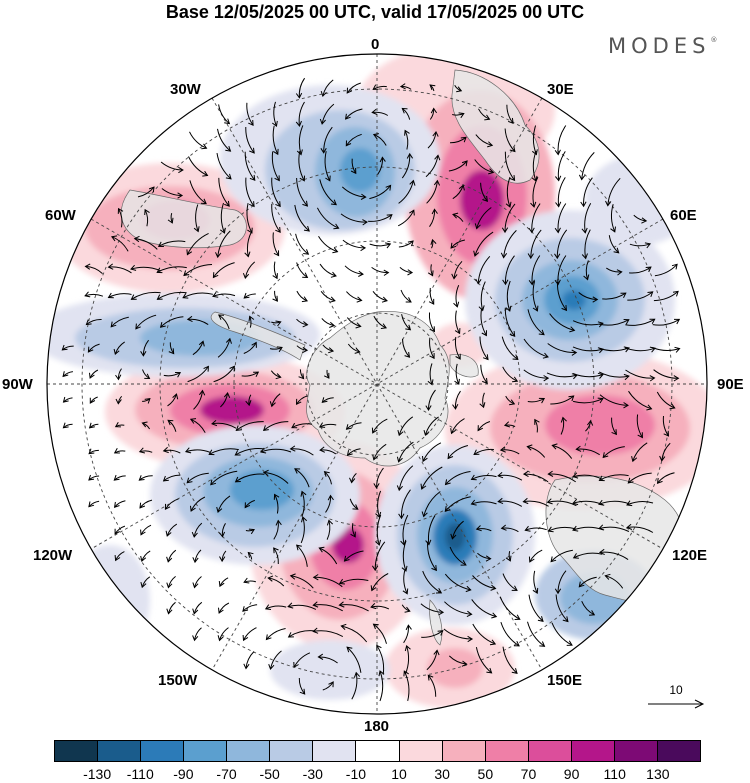 The image size is (750, 783). What do you see at coordinates (17, 384) in the screenshot?
I see `longitude-label-90w: 90W` at bounding box center [17, 384].